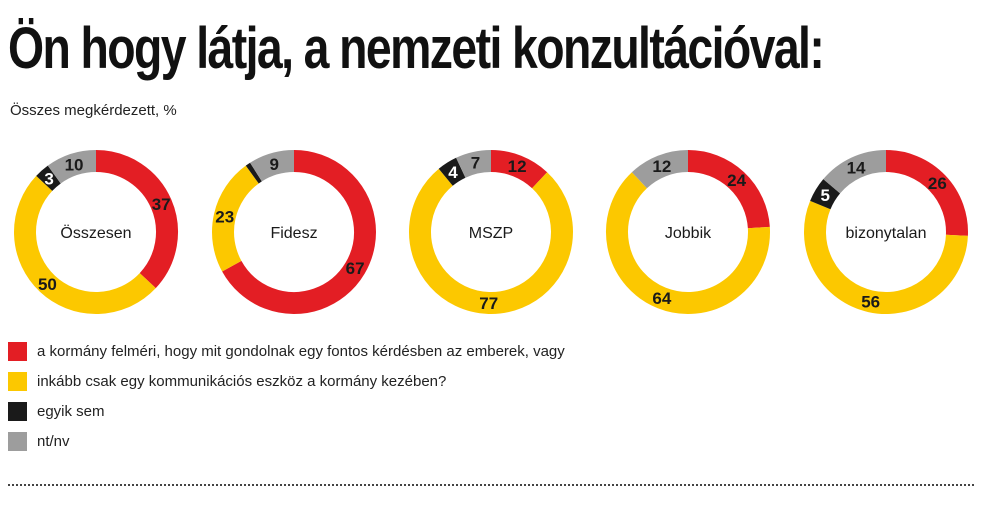 The width and height of the screenshot is (1000, 506). I want to click on data-label-0-gray: 10, so click(74, 164).